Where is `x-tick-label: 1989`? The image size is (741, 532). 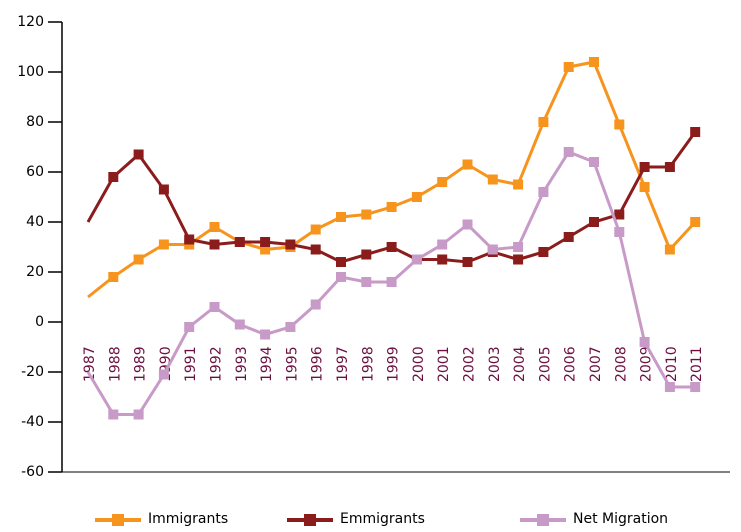 x-tick-label: 1989 is located at coordinates (141, 364).